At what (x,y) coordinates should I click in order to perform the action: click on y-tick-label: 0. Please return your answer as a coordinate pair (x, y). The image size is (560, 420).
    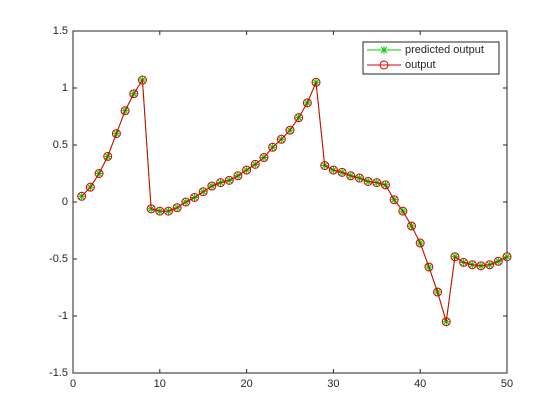
    Looking at the image, I should click on (65, 202).